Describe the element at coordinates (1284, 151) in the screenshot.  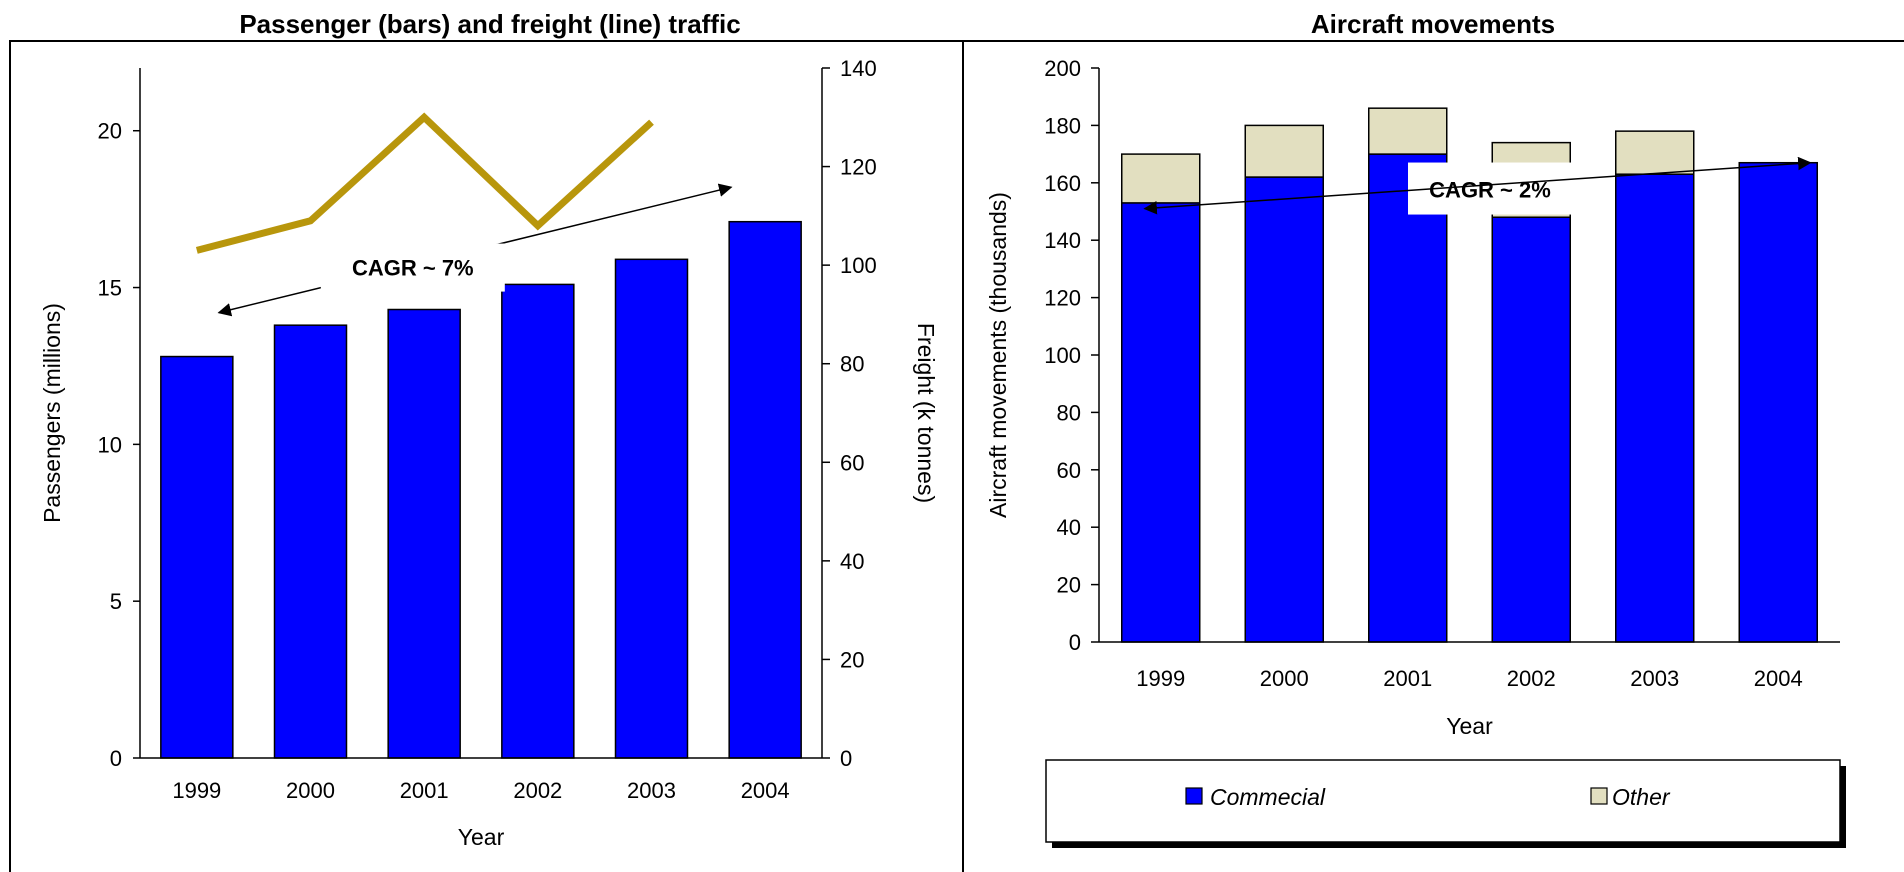
I see `other-bar-2000` at that location.